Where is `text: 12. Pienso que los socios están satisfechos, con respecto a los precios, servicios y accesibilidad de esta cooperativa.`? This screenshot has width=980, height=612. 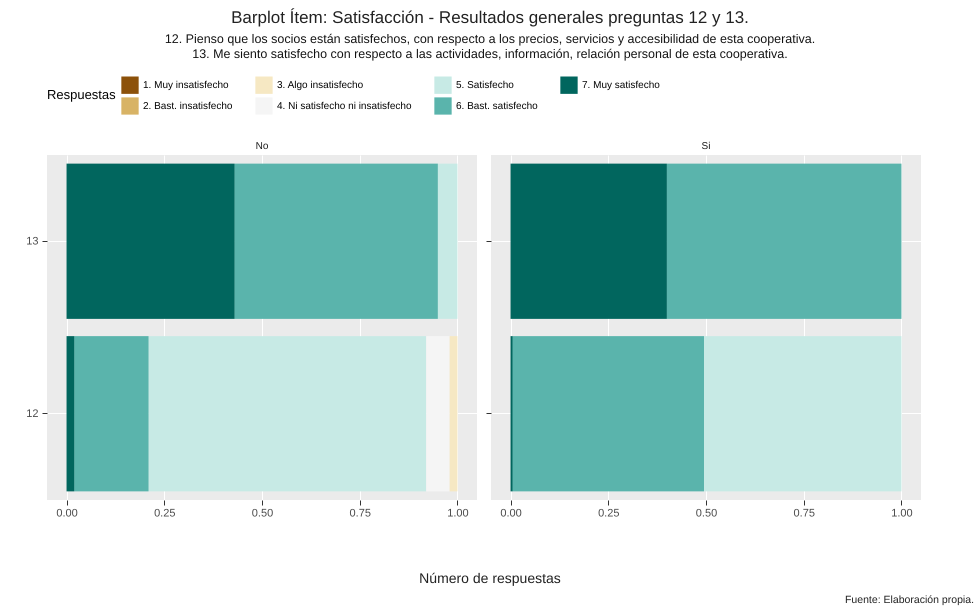 text: 12. Pienso que los socios están satisfechos, con respecto a los precios, servicios y accesibilidad de esta cooperativa. is located at coordinates (490, 39).